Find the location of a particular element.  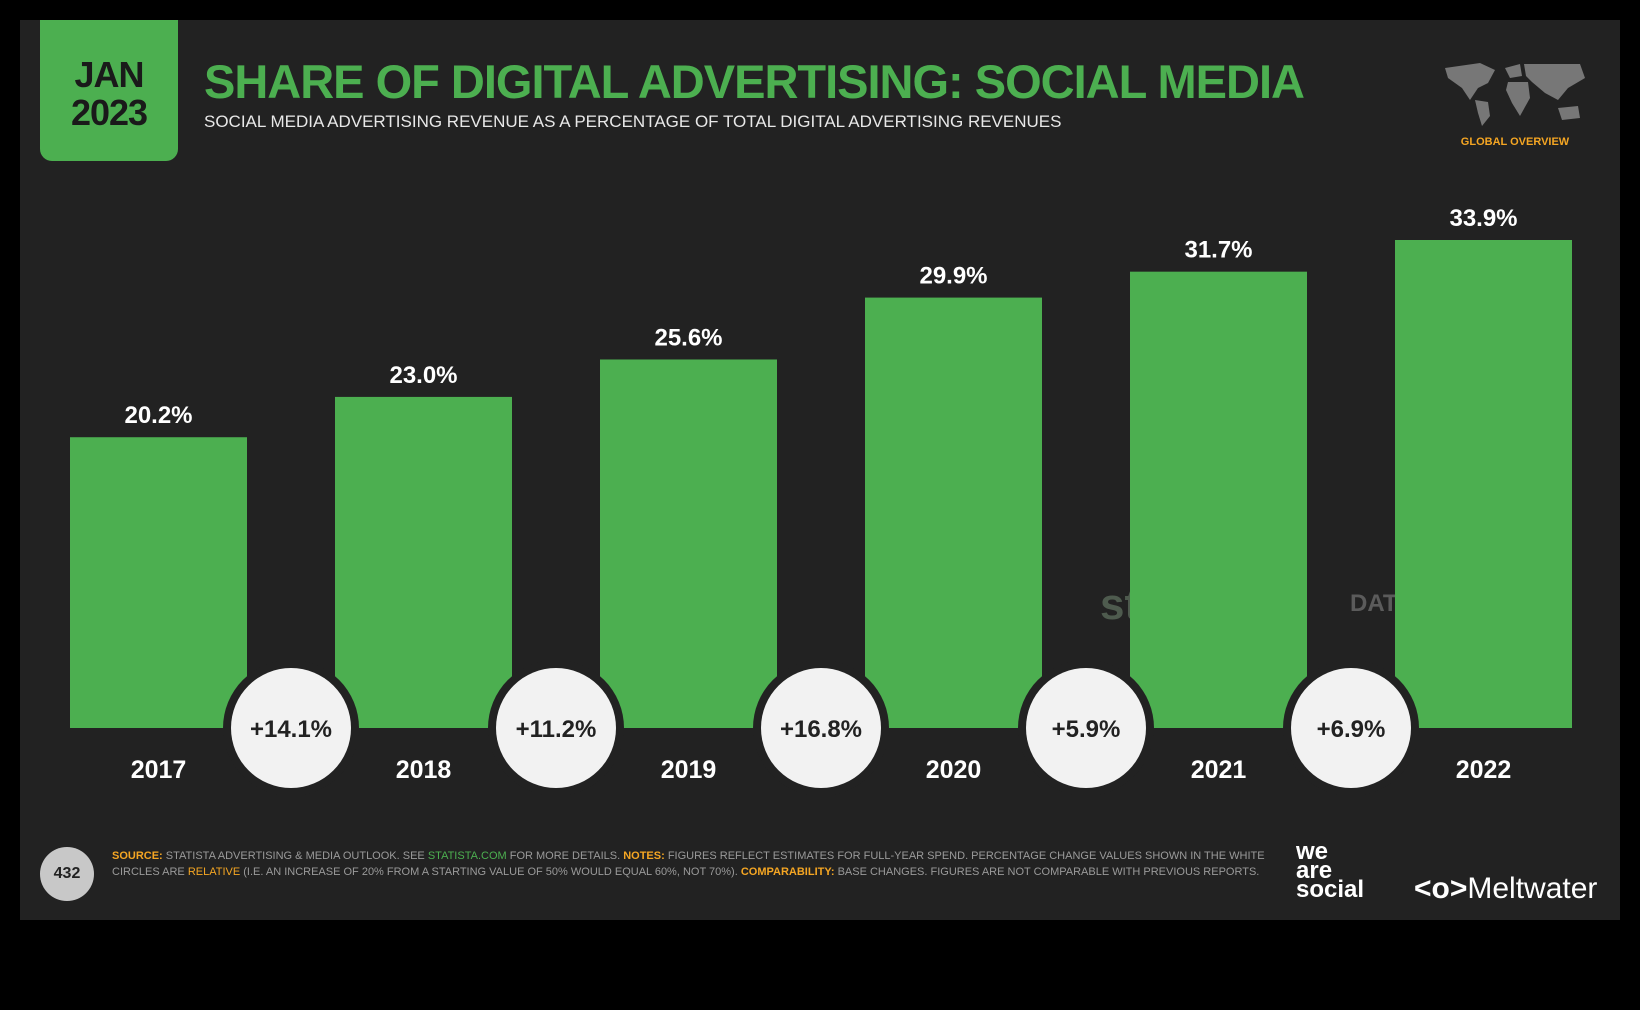

category-label: 2018 is located at coordinates (424, 770).